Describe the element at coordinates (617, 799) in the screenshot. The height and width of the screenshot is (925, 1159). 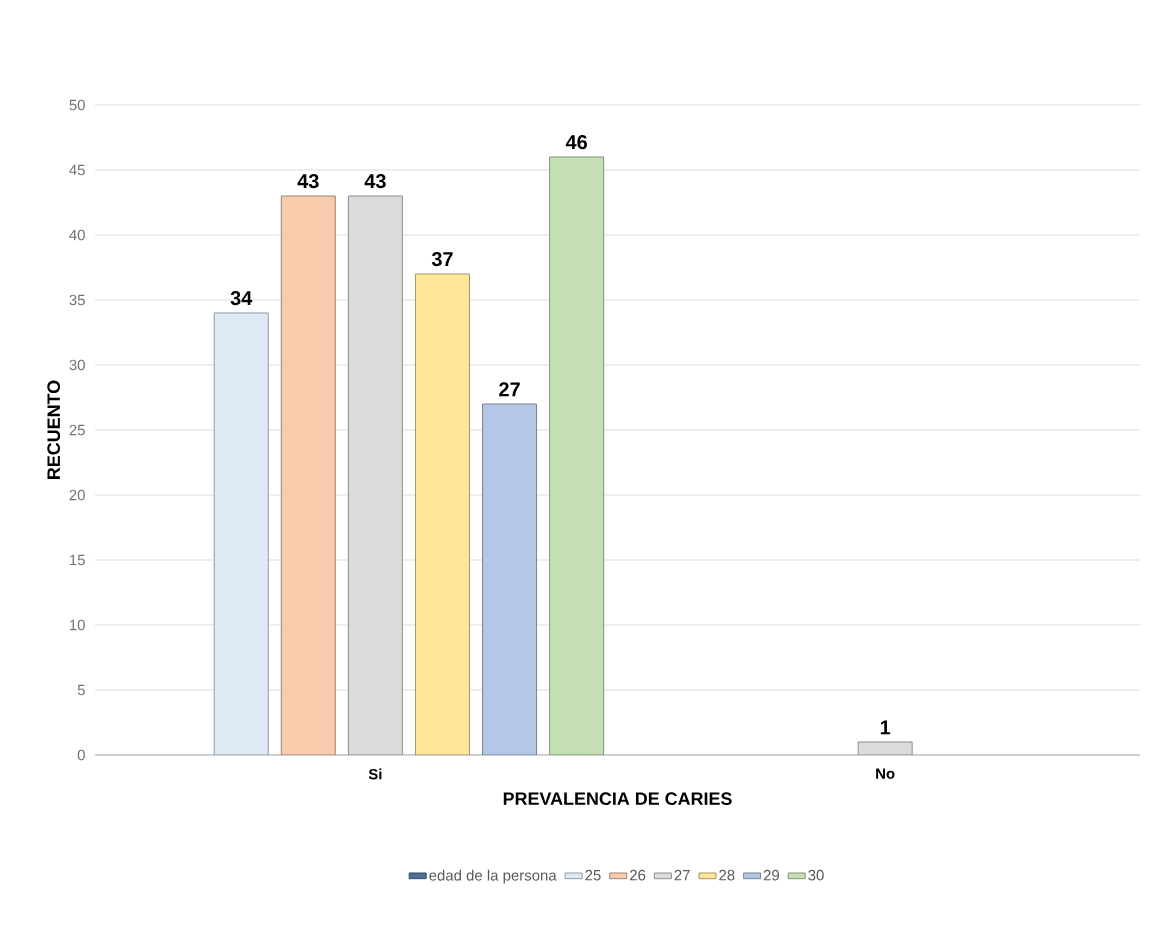
I see `x-axis-title: PREVALENCIA DE CARIES` at that location.